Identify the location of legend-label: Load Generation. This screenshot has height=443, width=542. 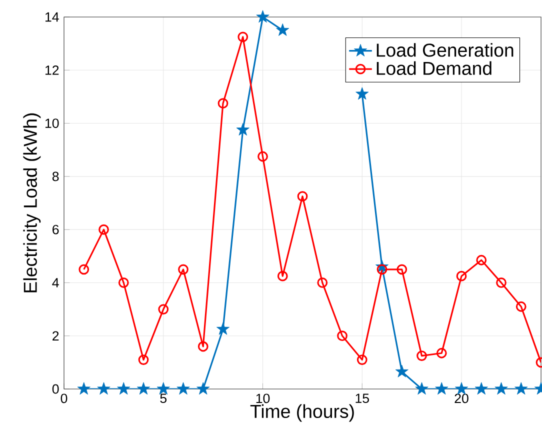
(445, 50).